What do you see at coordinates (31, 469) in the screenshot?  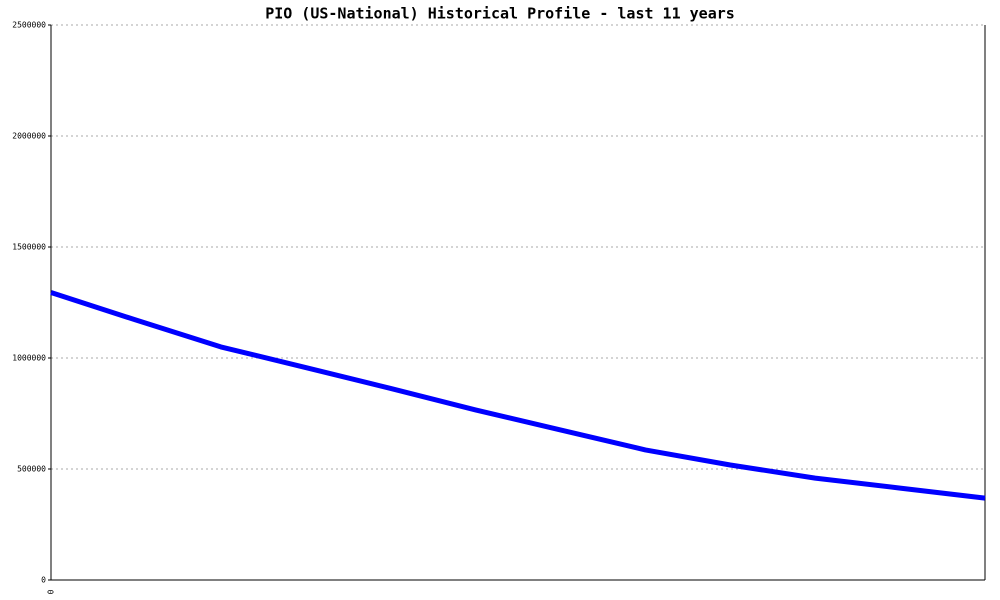 I see `y-tick-label: 500000` at bounding box center [31, 469].